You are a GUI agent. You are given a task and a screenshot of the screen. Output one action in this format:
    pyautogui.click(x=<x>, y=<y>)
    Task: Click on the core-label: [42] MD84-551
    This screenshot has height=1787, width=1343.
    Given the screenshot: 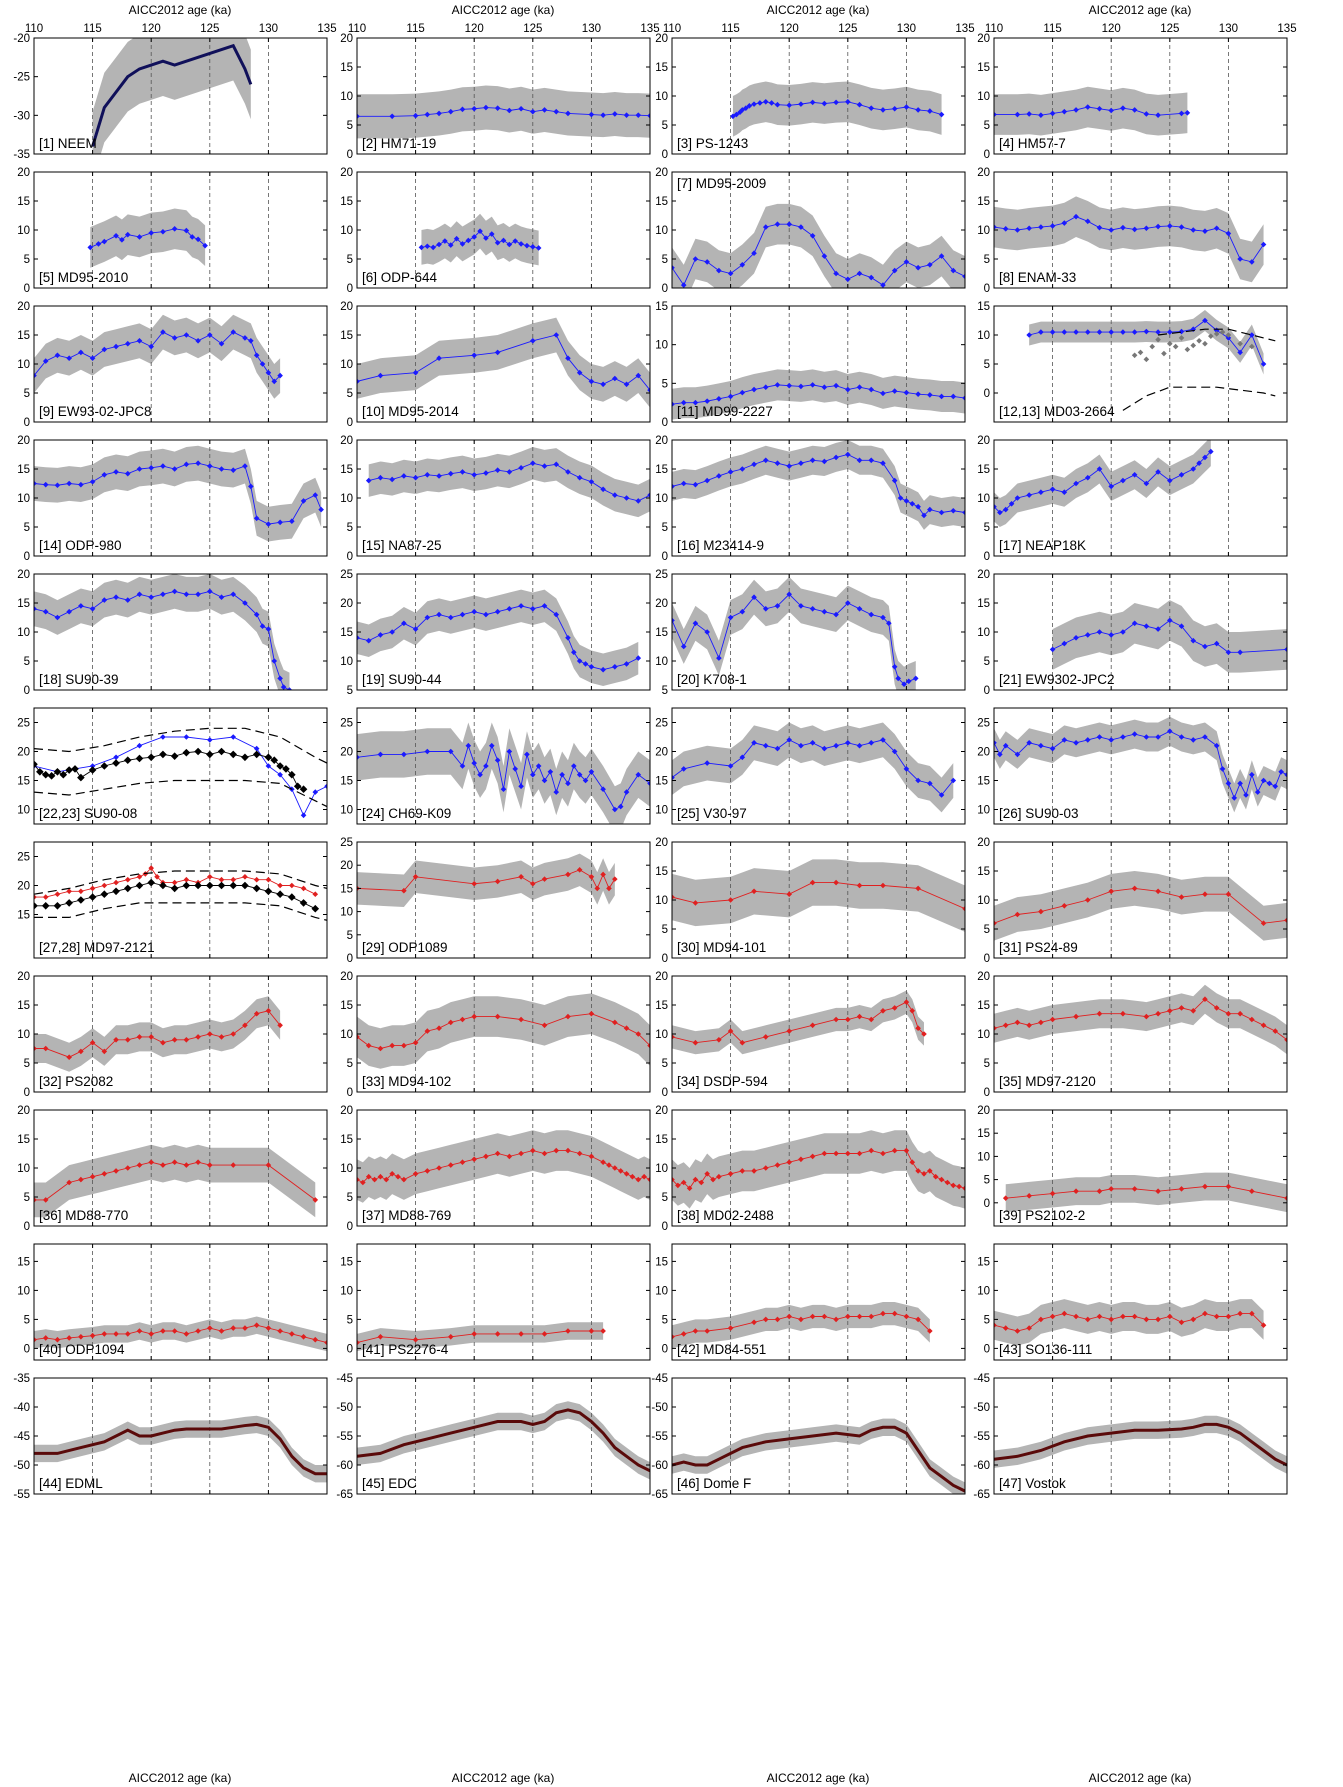 What is the action you would take?
    pyautogui.click(x=721, y=1349)
    